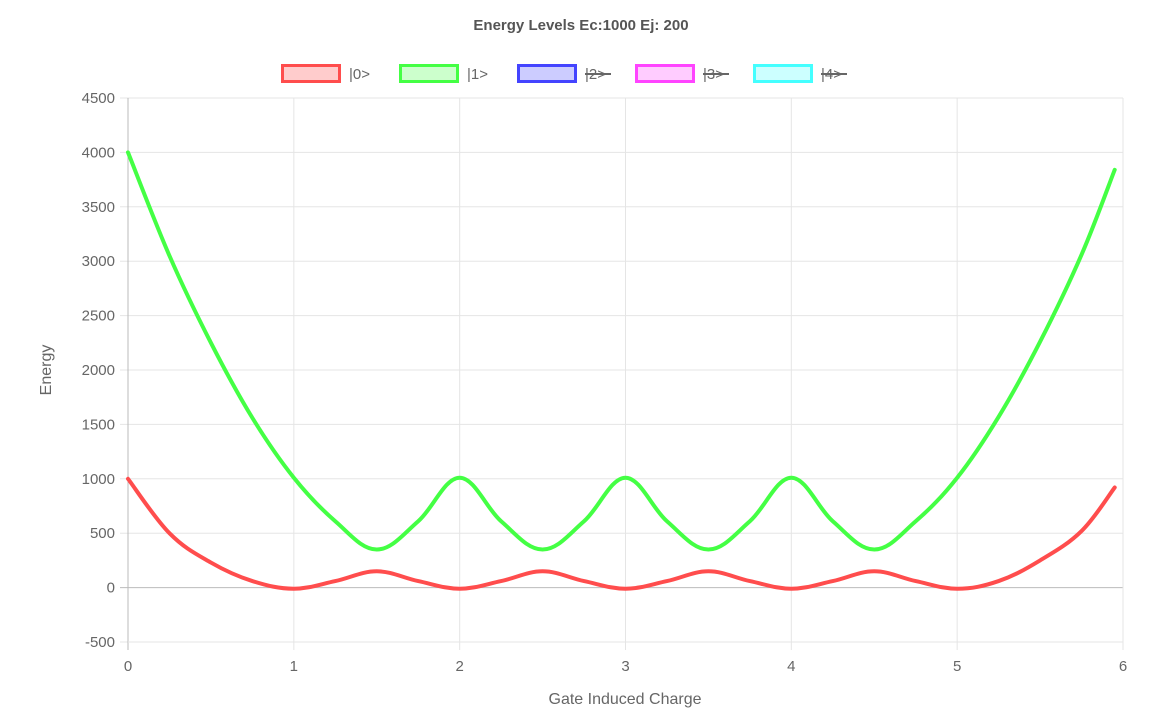 Image resolution: width=1150 pixels, height=725 pixels. I want to click on y-tick-label: 1000, so click(98, 479).